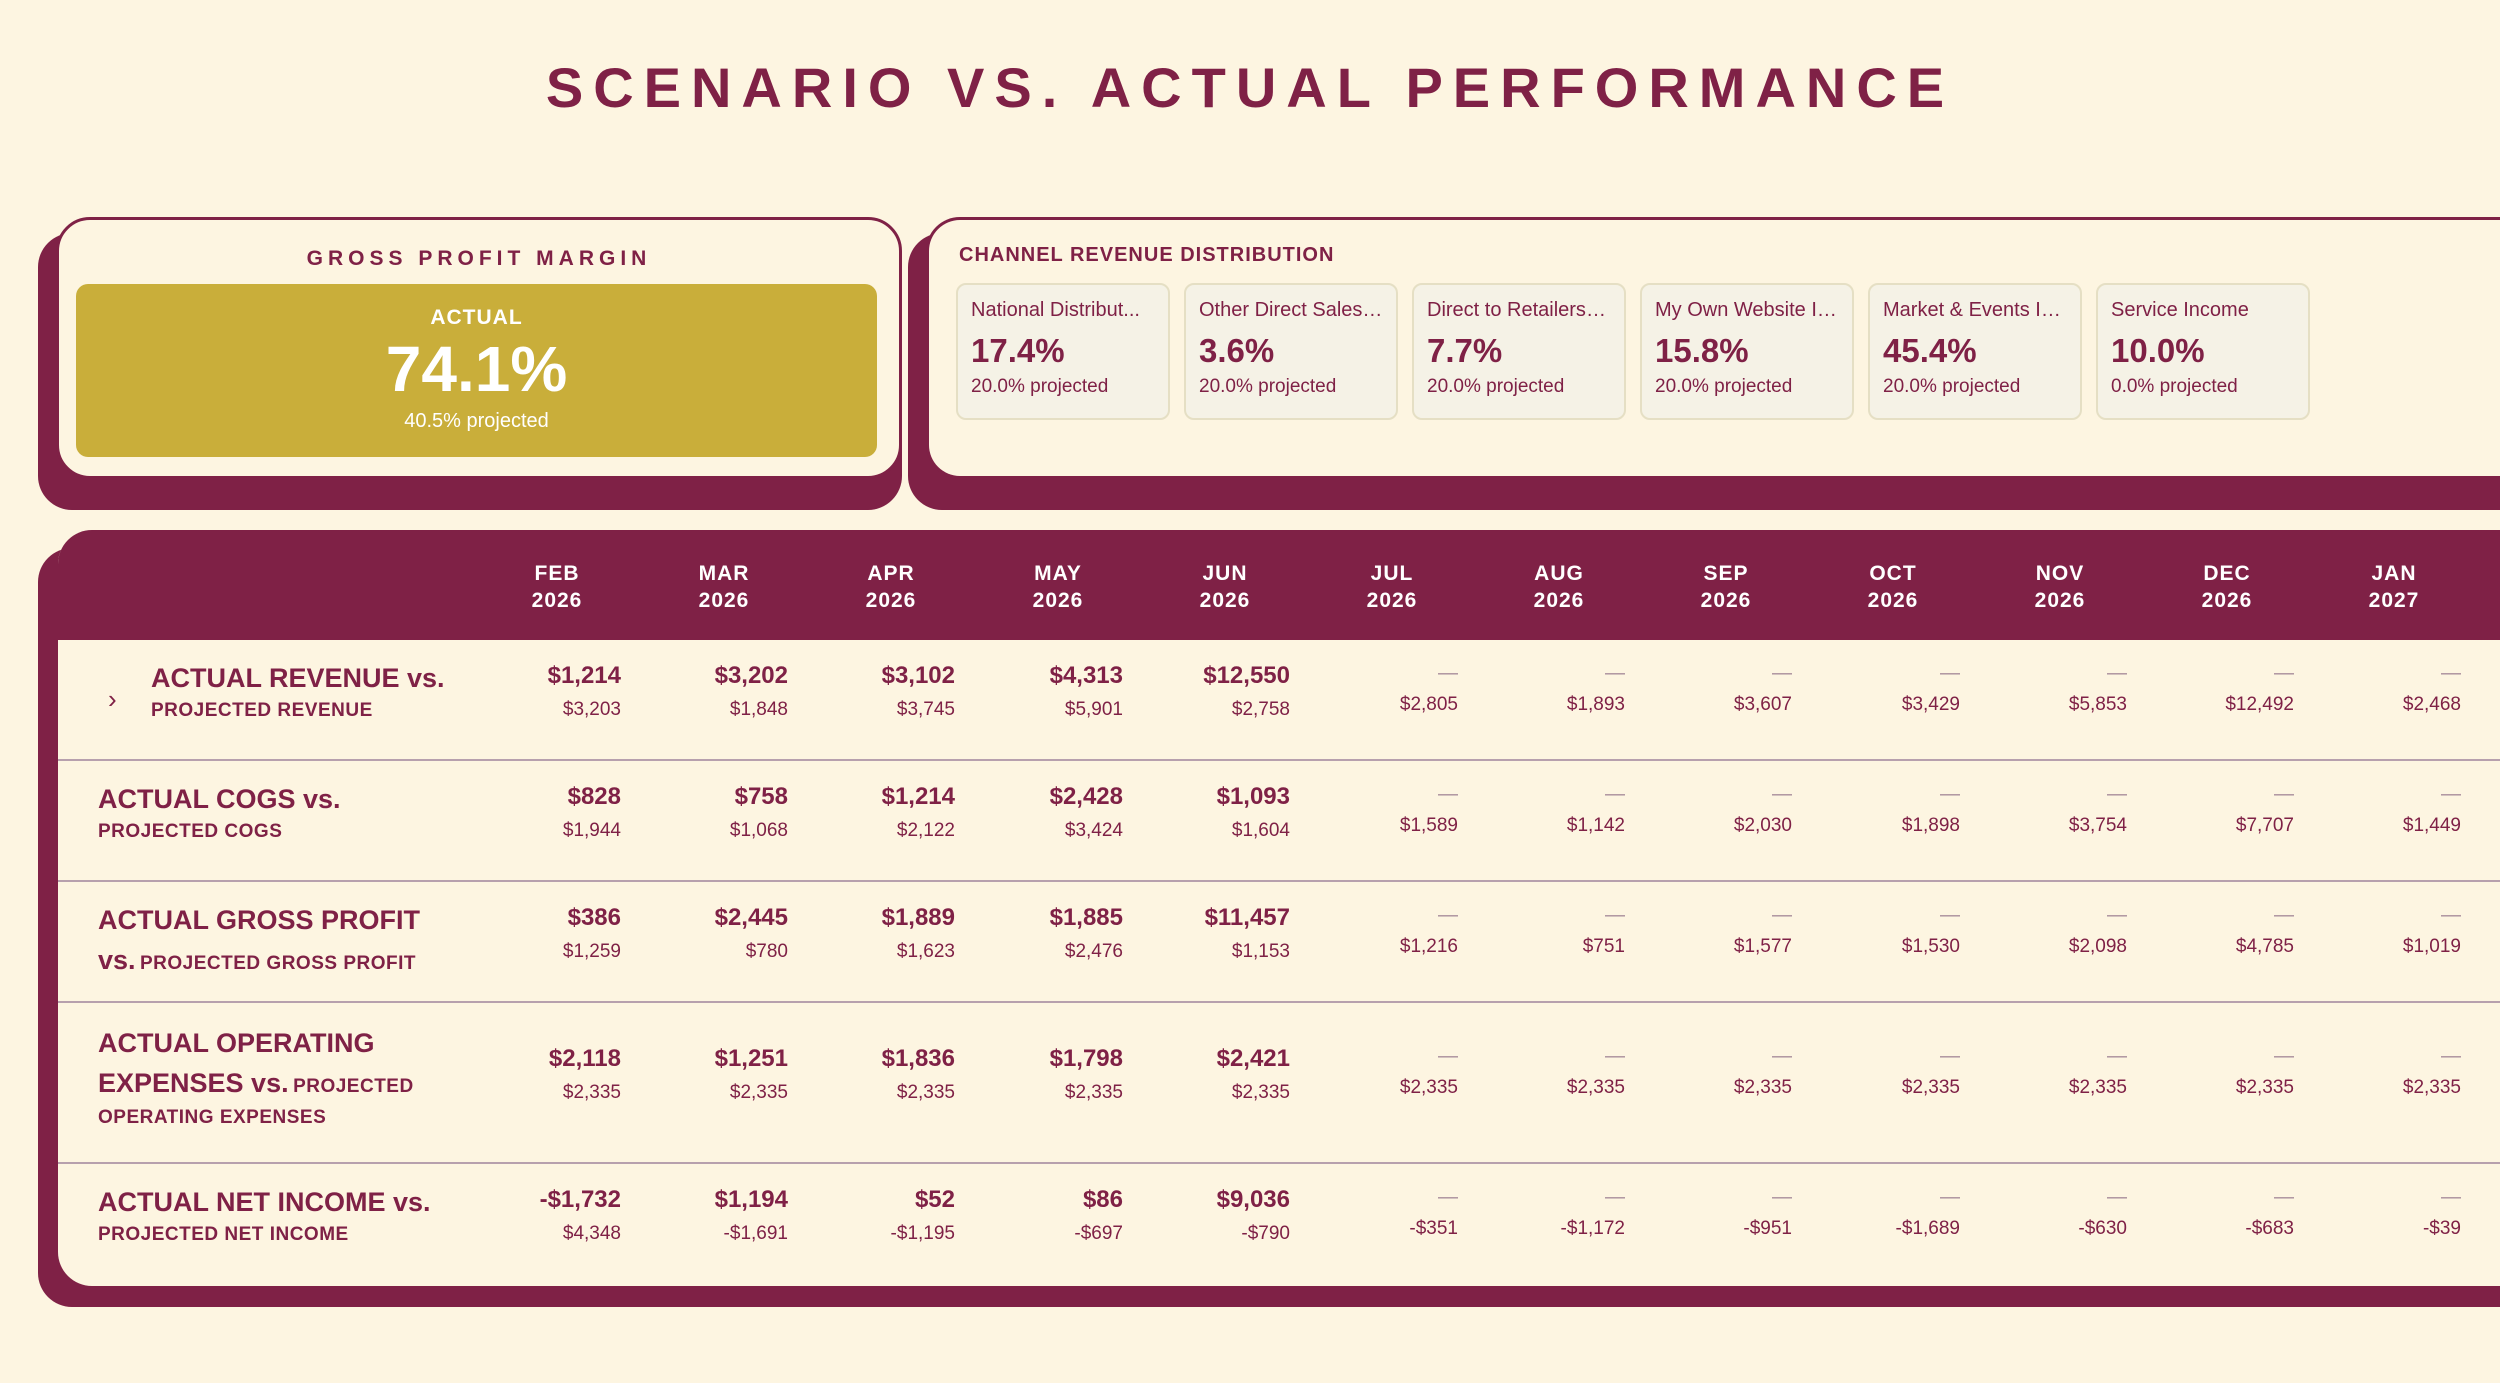  What do you see at coordinates (1018, 350) in the screenshot?
I see `channel-percent: 17.4%` at bounding box center [1018, 350].